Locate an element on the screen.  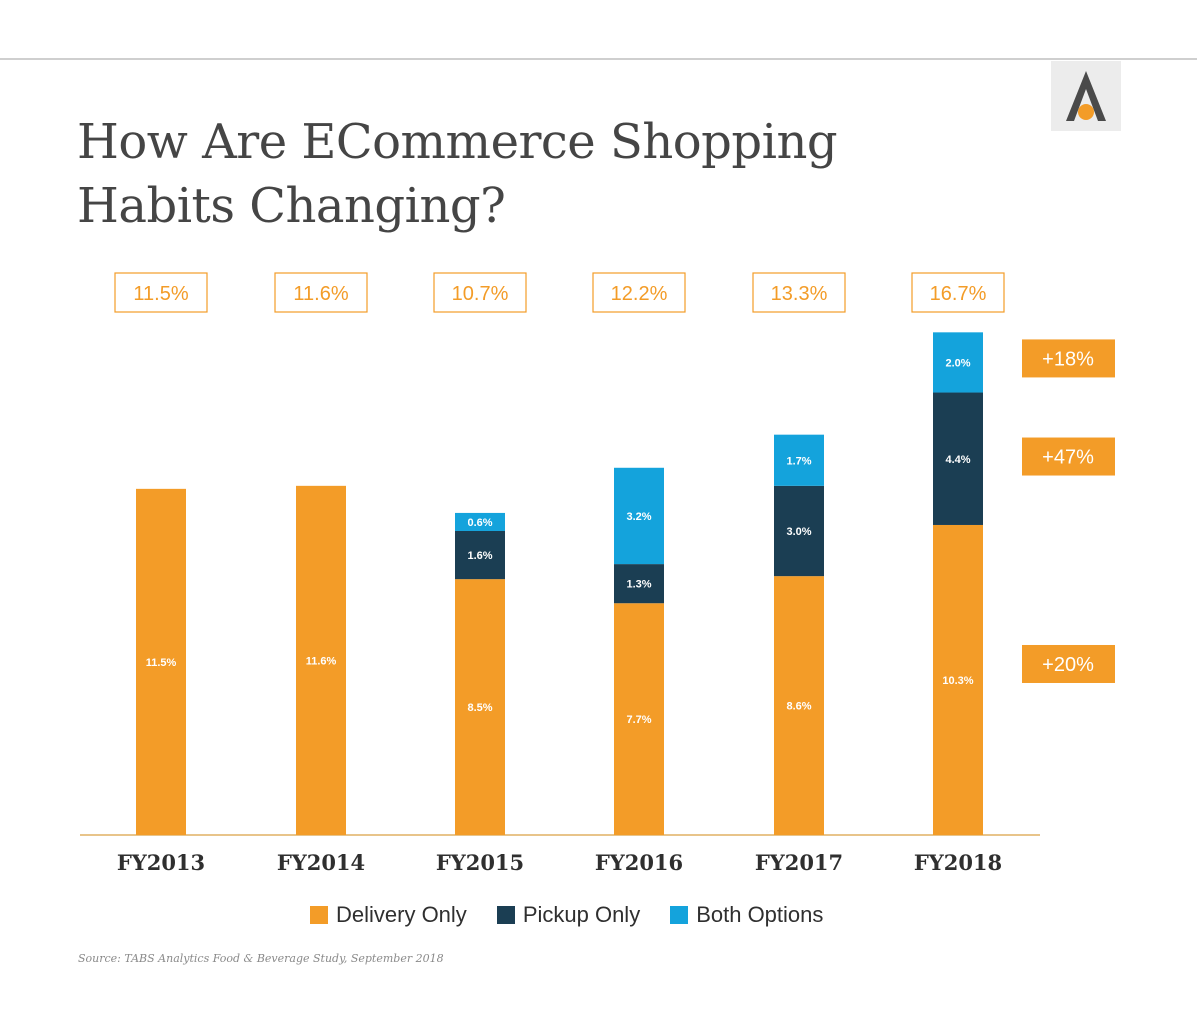
growth-label-both: +18% is located at coordinates (1068, 359).